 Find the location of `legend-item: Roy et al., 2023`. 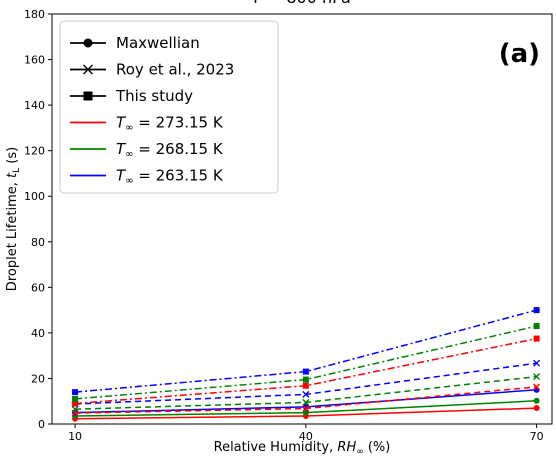

legend-item: Roy et al., 2023 is located at coordinates (152, 70).